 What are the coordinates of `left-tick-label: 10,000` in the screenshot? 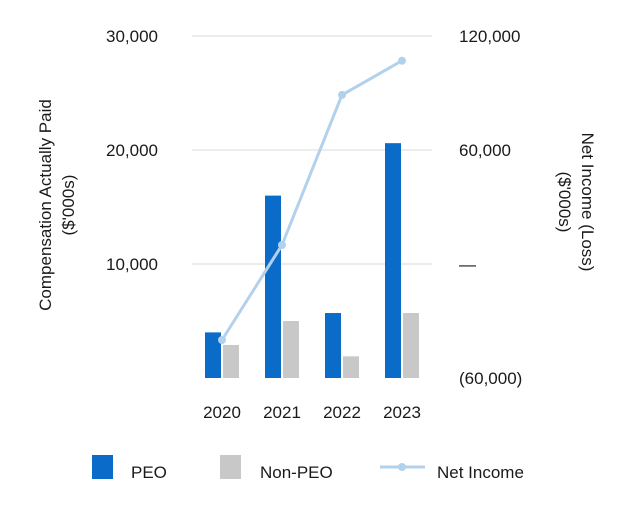 It's located at (132, 264).